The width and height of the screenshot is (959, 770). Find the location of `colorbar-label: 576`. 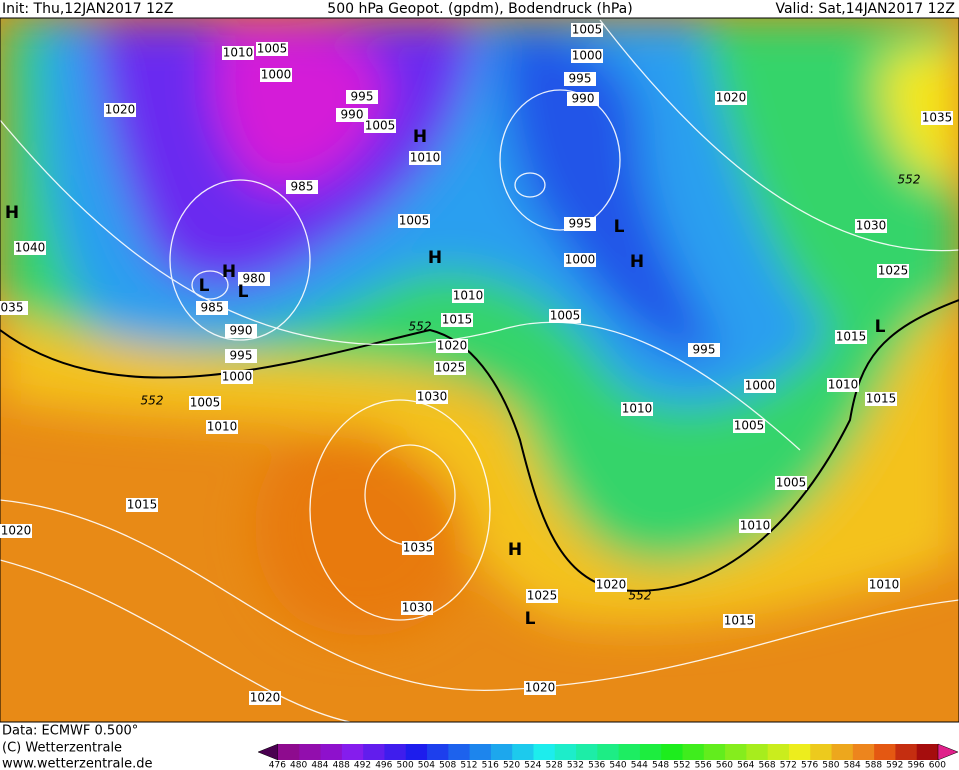

colorbar-label: 576 is located at coordinates (809, 765).